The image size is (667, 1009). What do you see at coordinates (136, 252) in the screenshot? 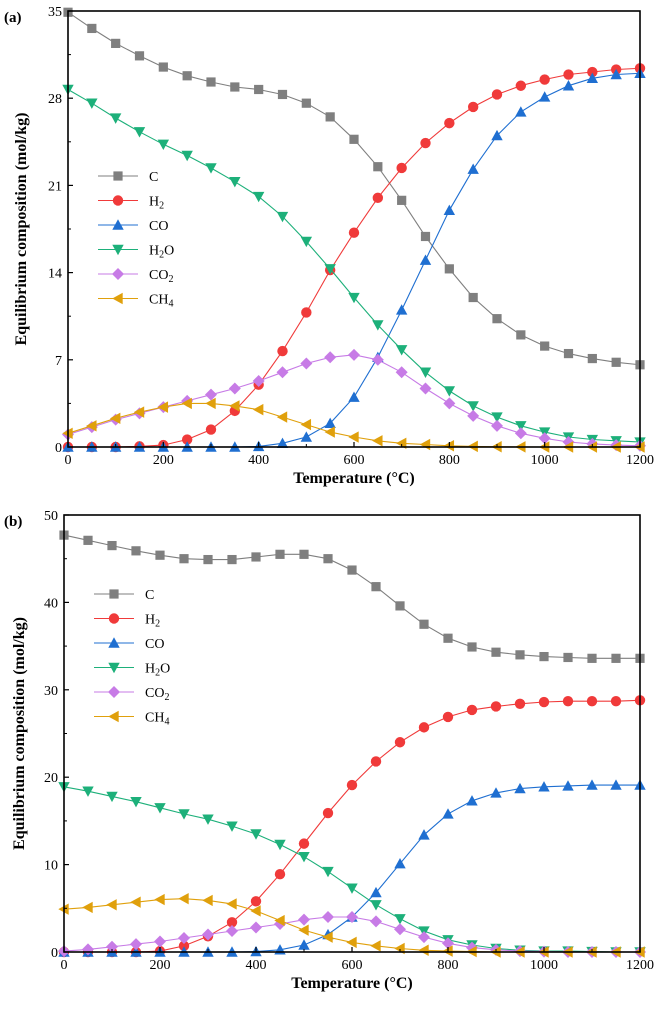
I see `legend-entry: H2O` at bounding box center [136, 252].